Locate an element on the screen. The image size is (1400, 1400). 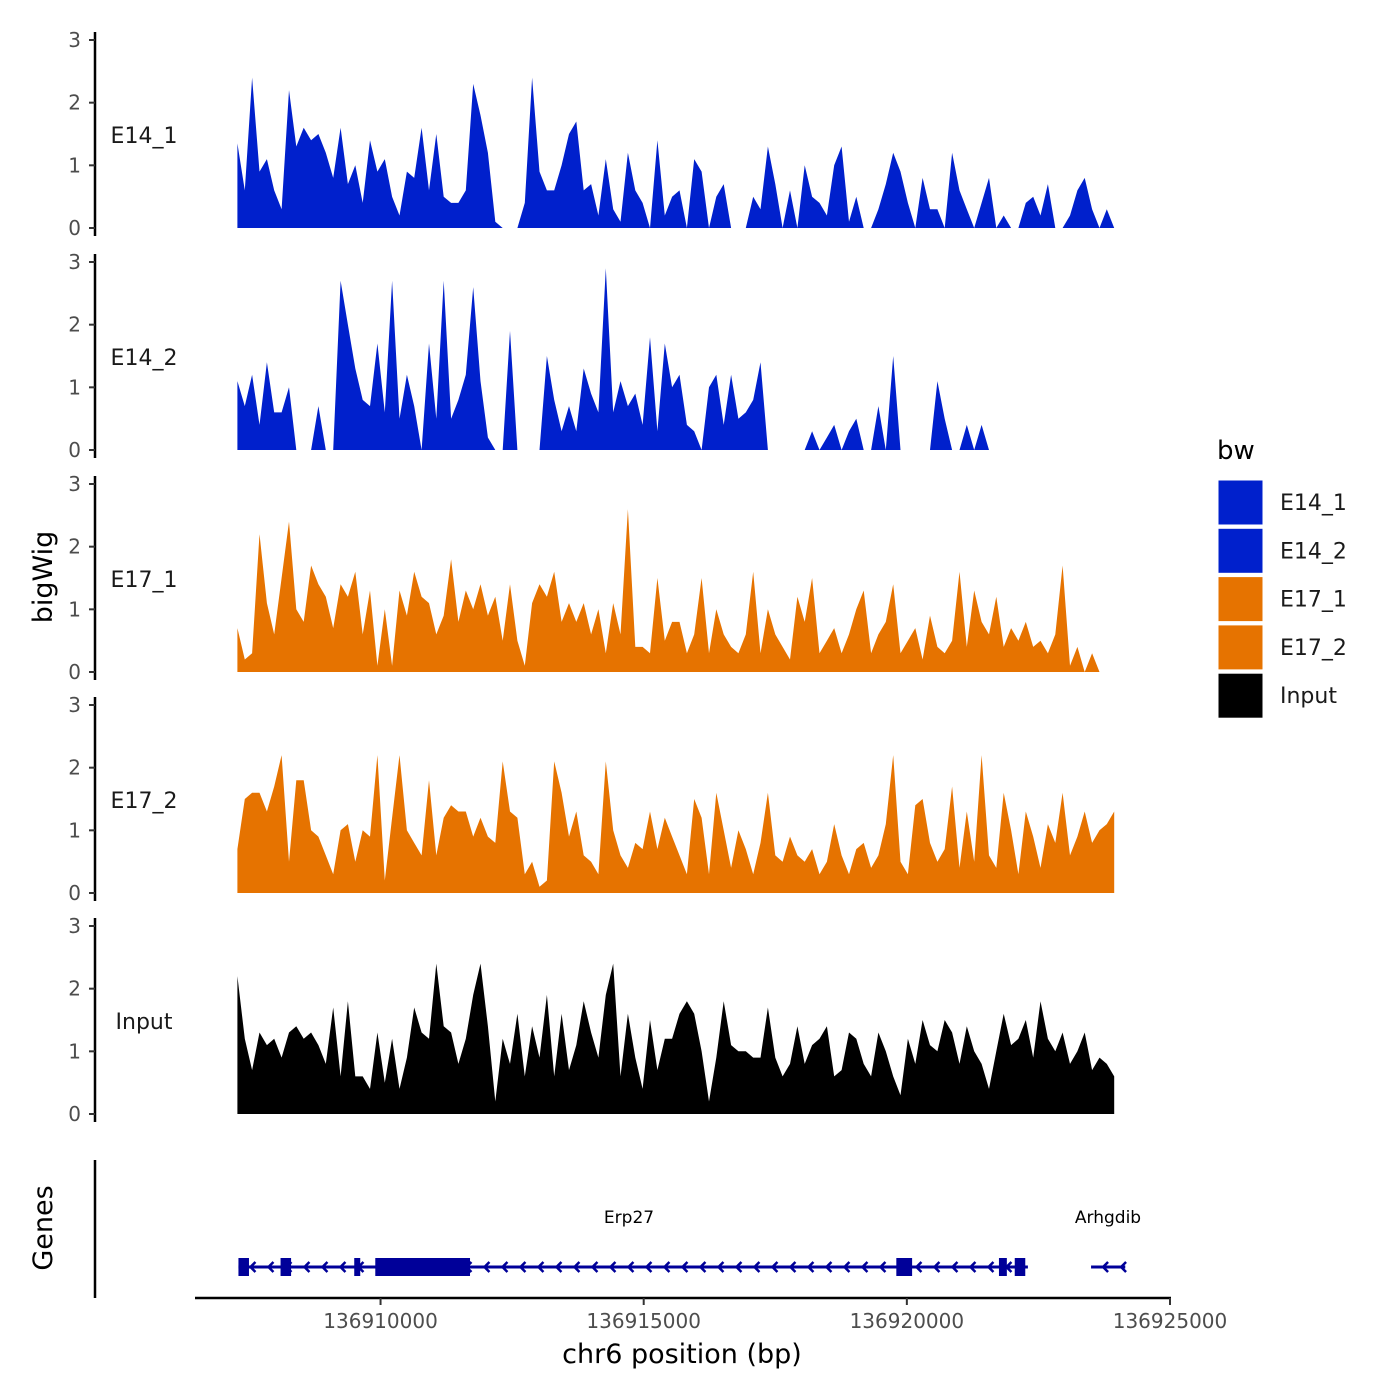
y-axis-title: bigWig is located at coordinates (43, 577).